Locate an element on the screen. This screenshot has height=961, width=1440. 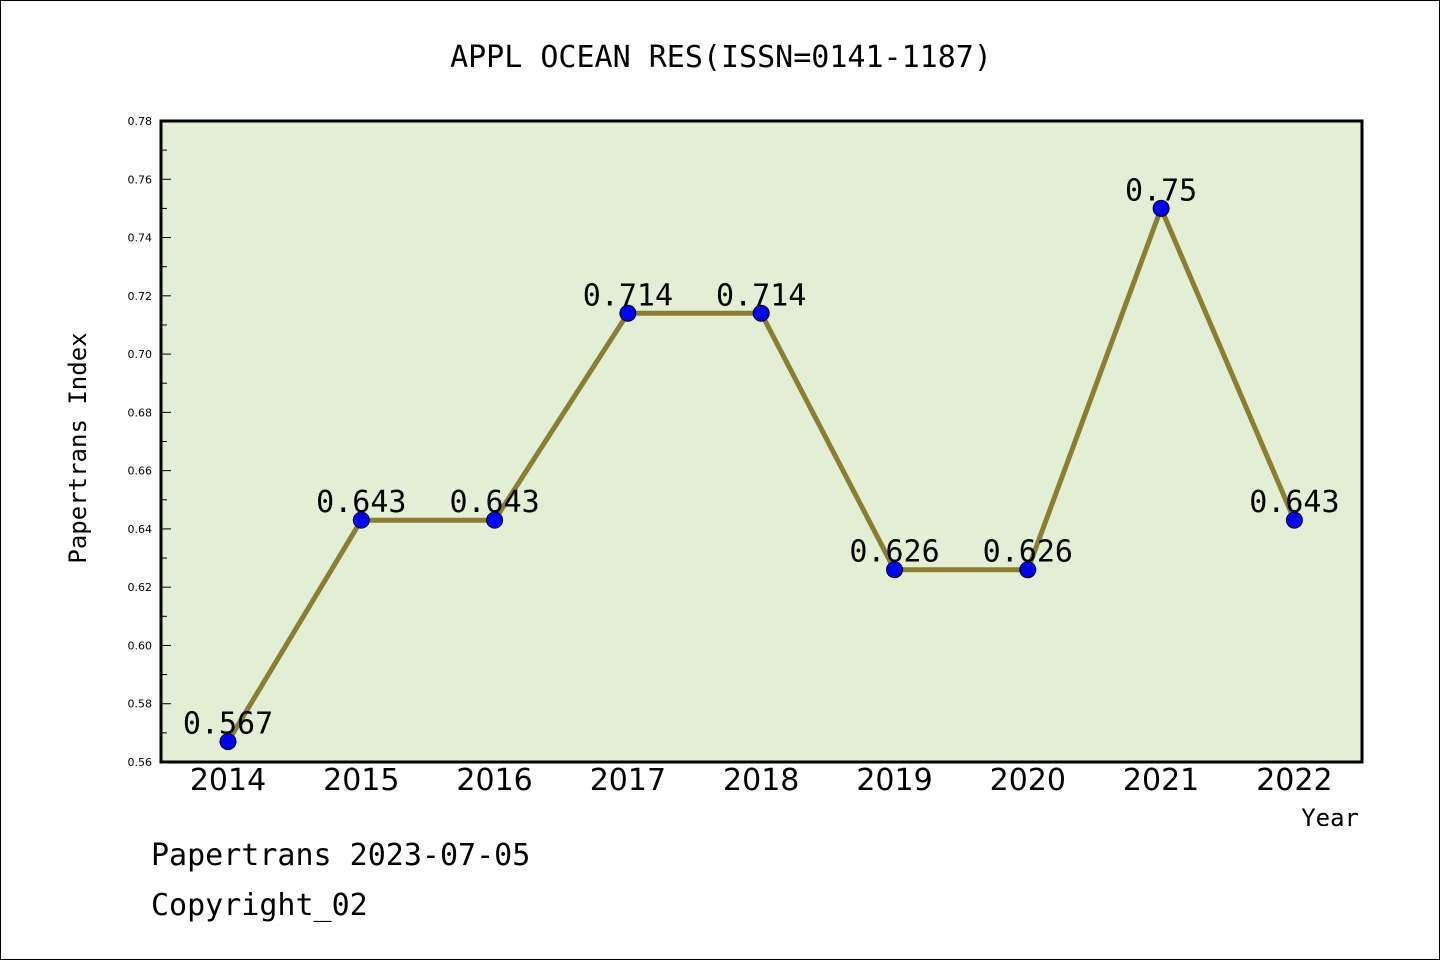
x-tick-label: 2018 is located at coordinates (761, 780).